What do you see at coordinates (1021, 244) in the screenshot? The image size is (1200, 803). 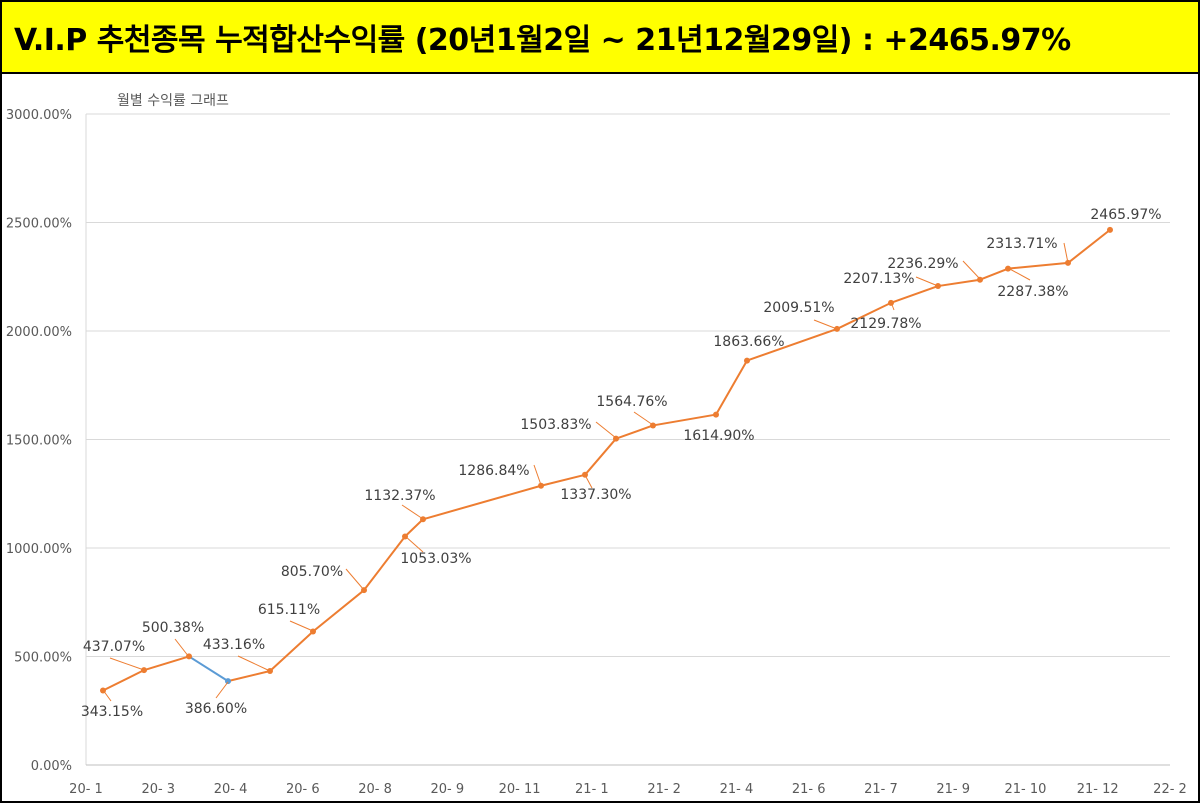 I see `data-label: 2313.71%` at bounding box center [1021, 244].